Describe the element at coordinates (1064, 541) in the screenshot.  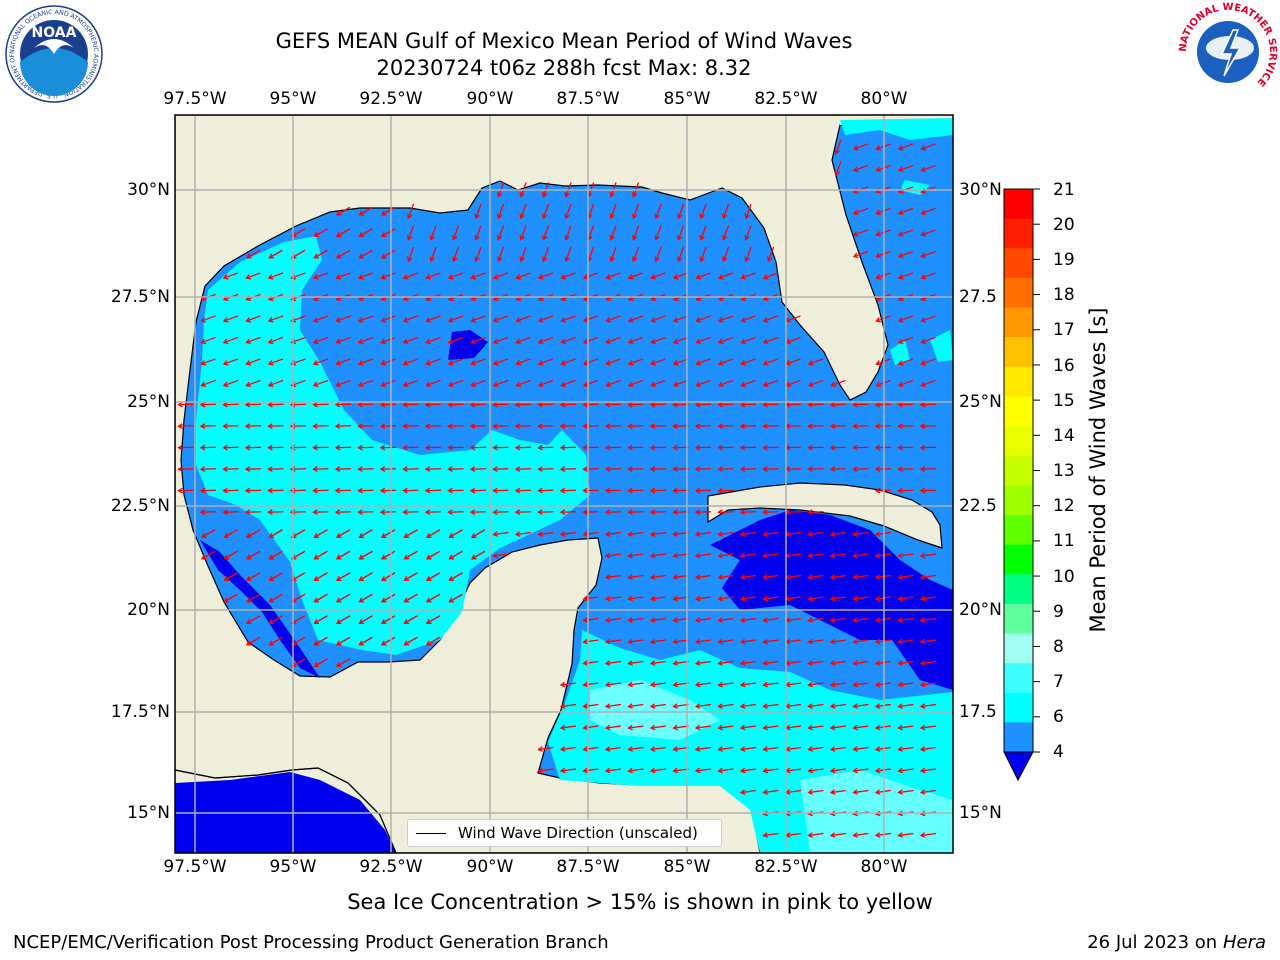
I see `colorbar-label: 11` at that location.